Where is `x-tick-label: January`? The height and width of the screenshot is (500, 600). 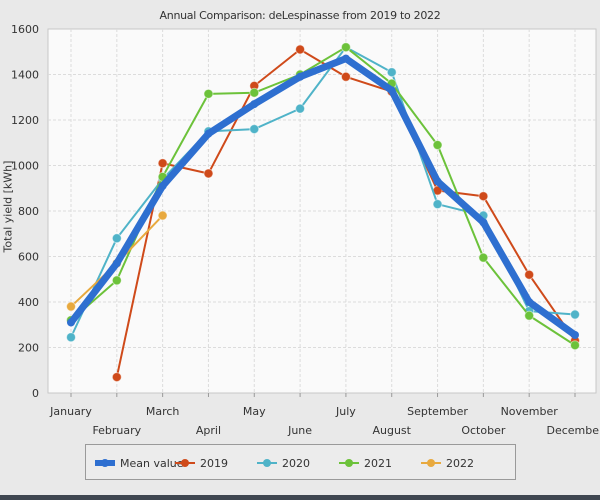
x-tick-label: January is located at coordinates (70, 411).